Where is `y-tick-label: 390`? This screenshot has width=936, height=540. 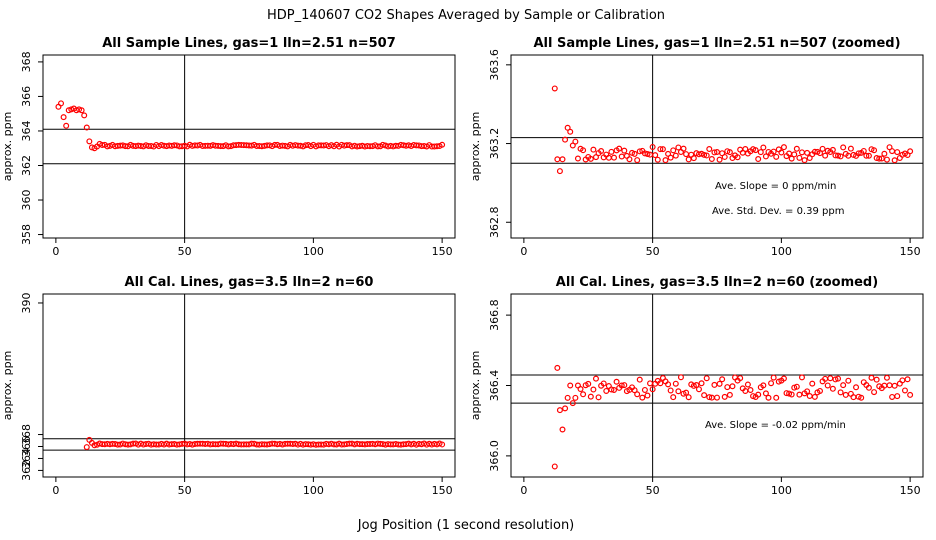 y-tick-label: 390 is located at coordinates (26, 302).